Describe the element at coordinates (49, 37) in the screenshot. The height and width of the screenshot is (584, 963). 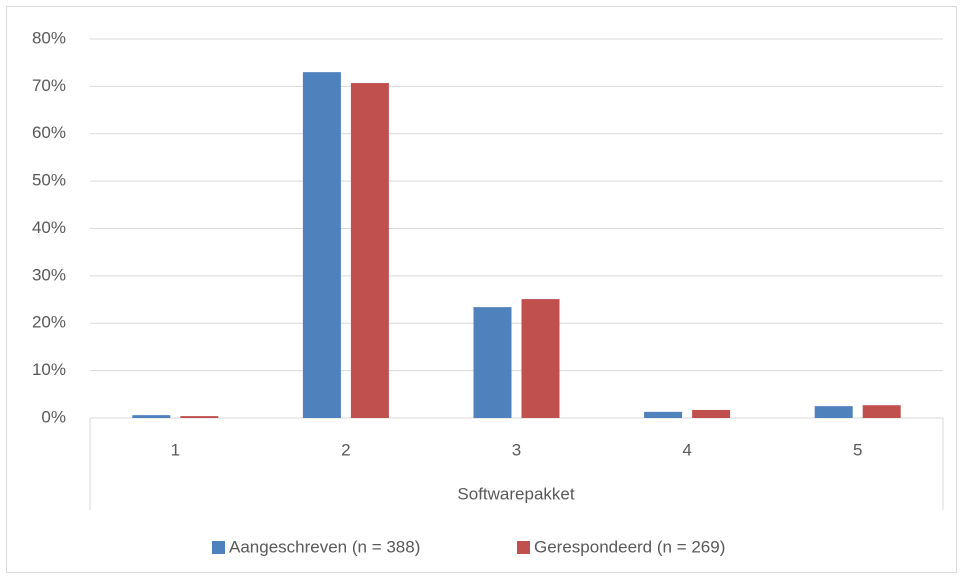
I see `y-tick-label: 80%` at that location.